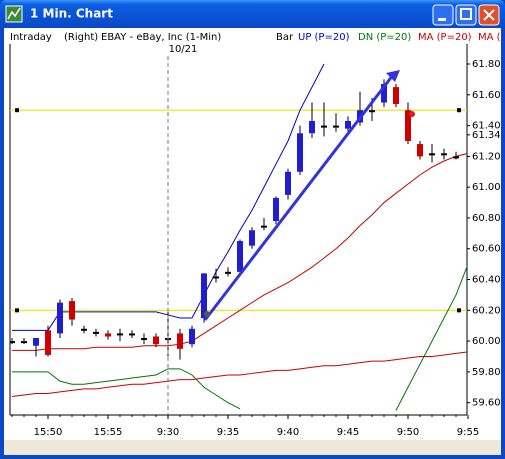 This screenshot has height=459, width=505. Describe the element at coordinates (486, 187) in the screenshot. I see `y-tick-label: 61.00` at that location.